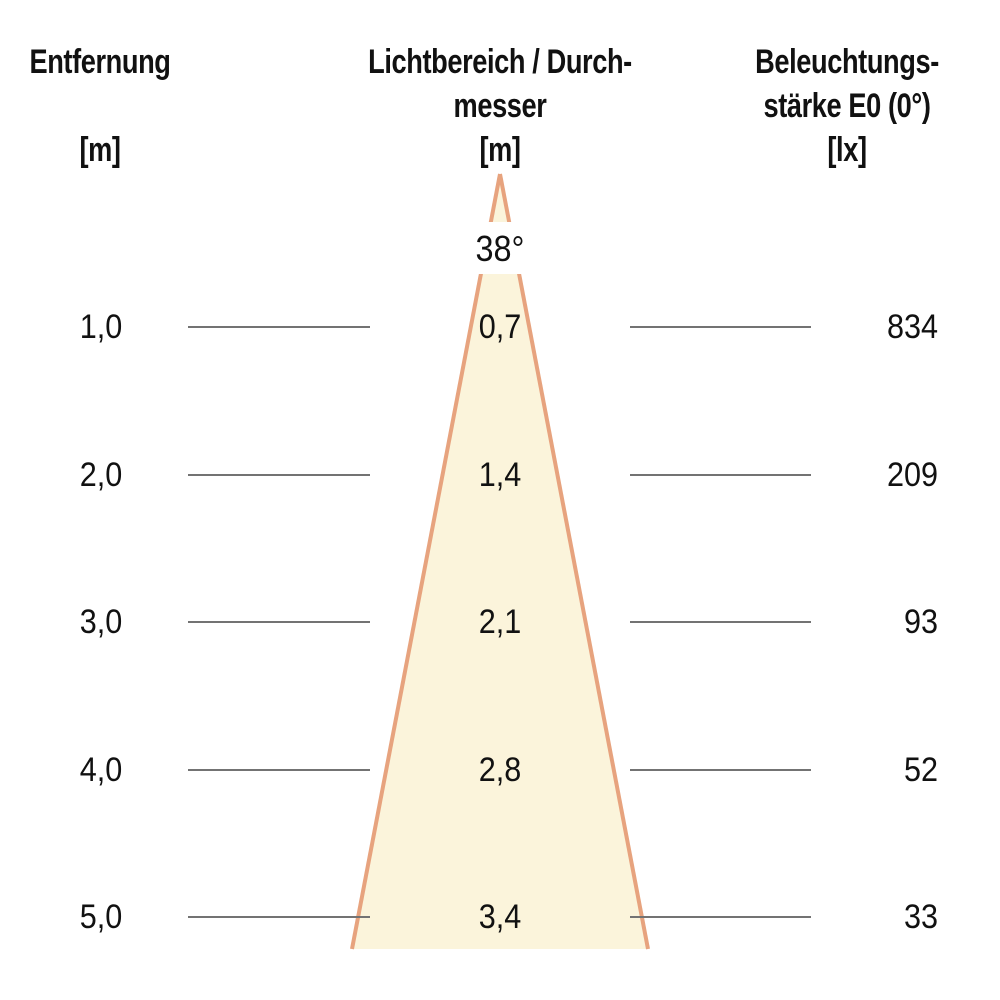 The height and width of the screenshot is (1000, 1000). I want to click on diameter-value: 3,4, so click(500, 917).